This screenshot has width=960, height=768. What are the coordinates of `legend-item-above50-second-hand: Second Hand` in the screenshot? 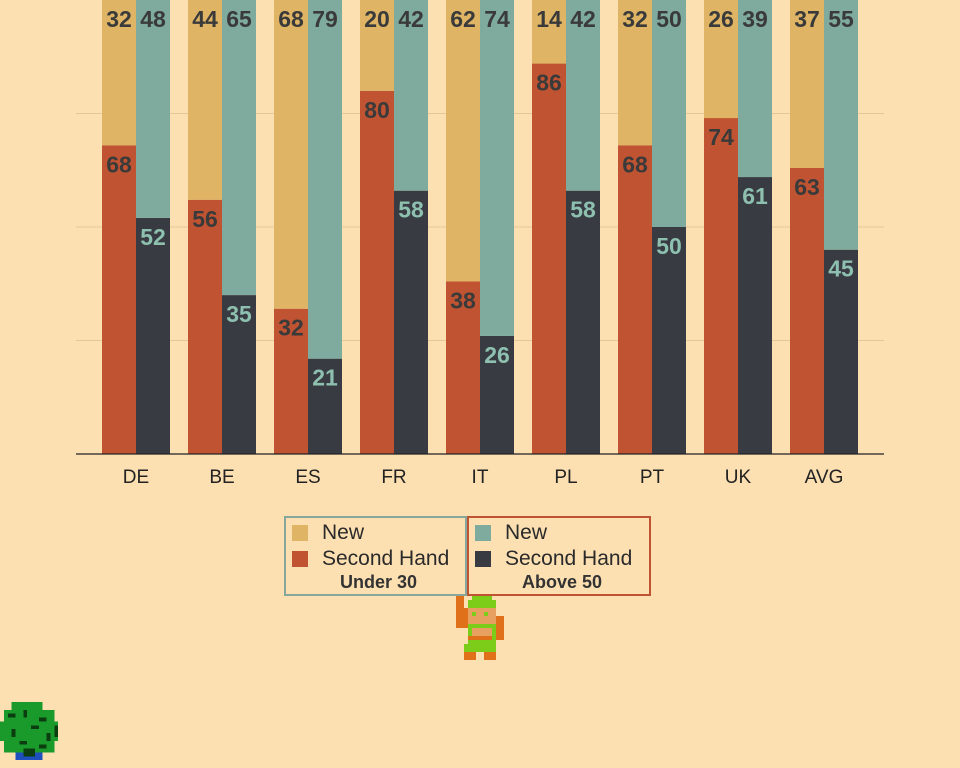 It's located at (562, 559).